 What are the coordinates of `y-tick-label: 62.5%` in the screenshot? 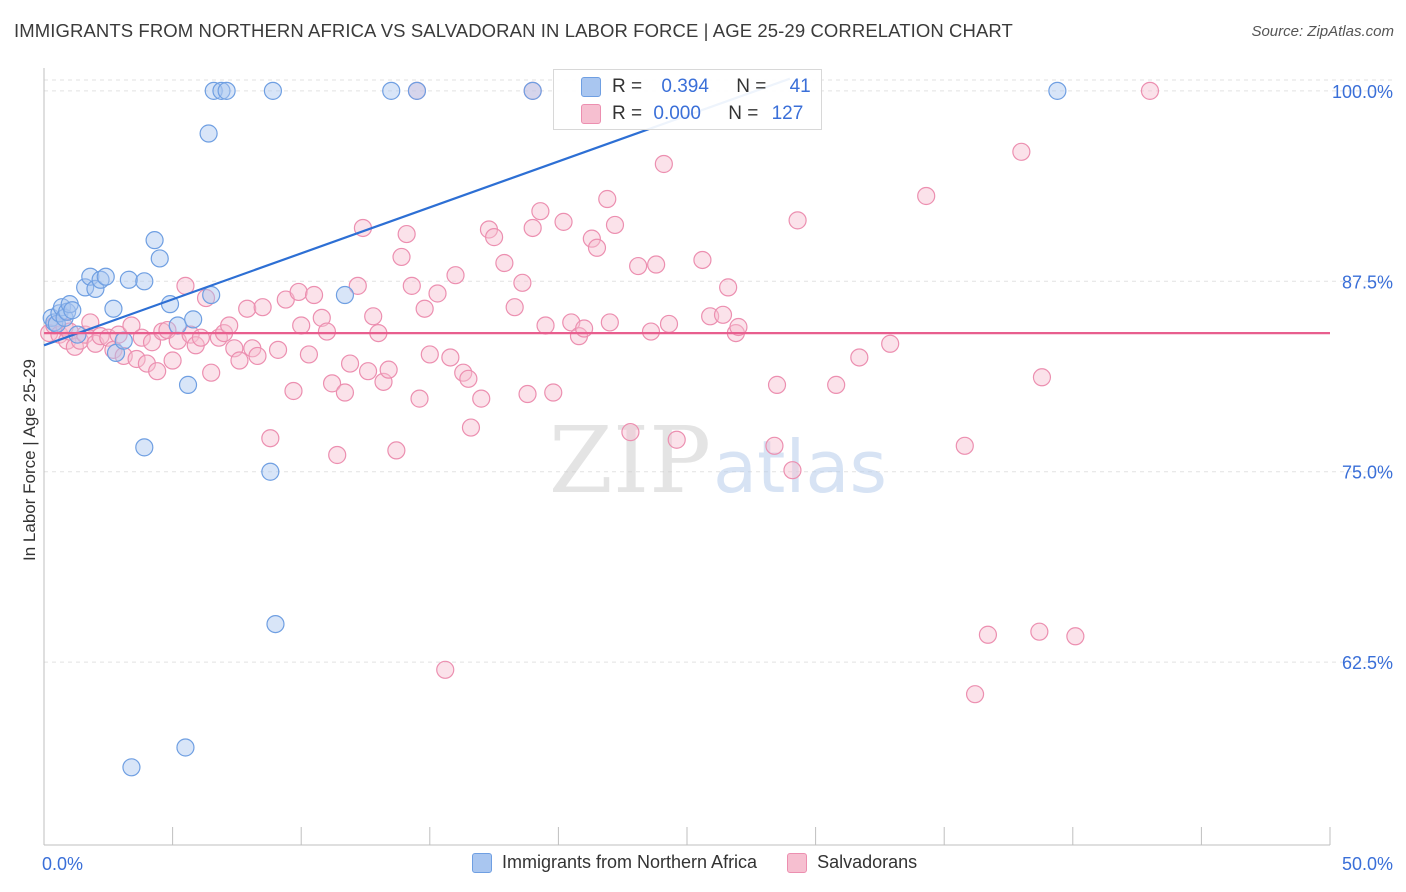 It's located at (1367, 663).